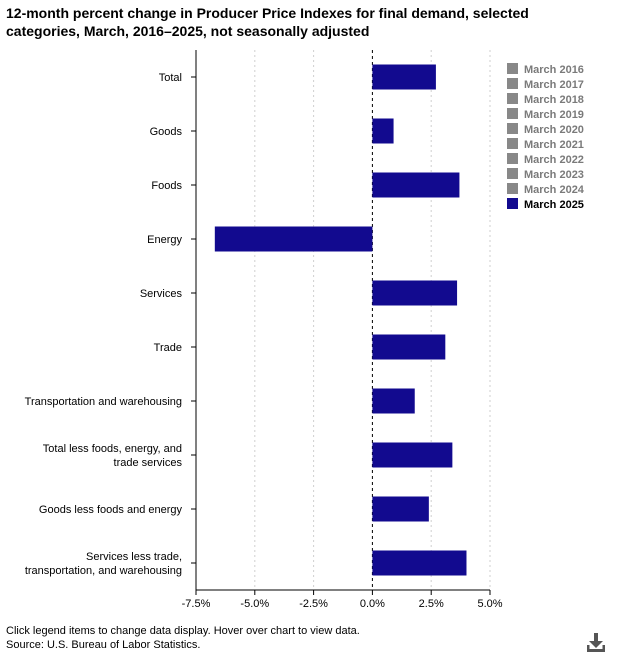 The image size is (620, 660). Describe the element at coordinates (148, 463) in the screenshot. I see `category-label: trade services` at that location.